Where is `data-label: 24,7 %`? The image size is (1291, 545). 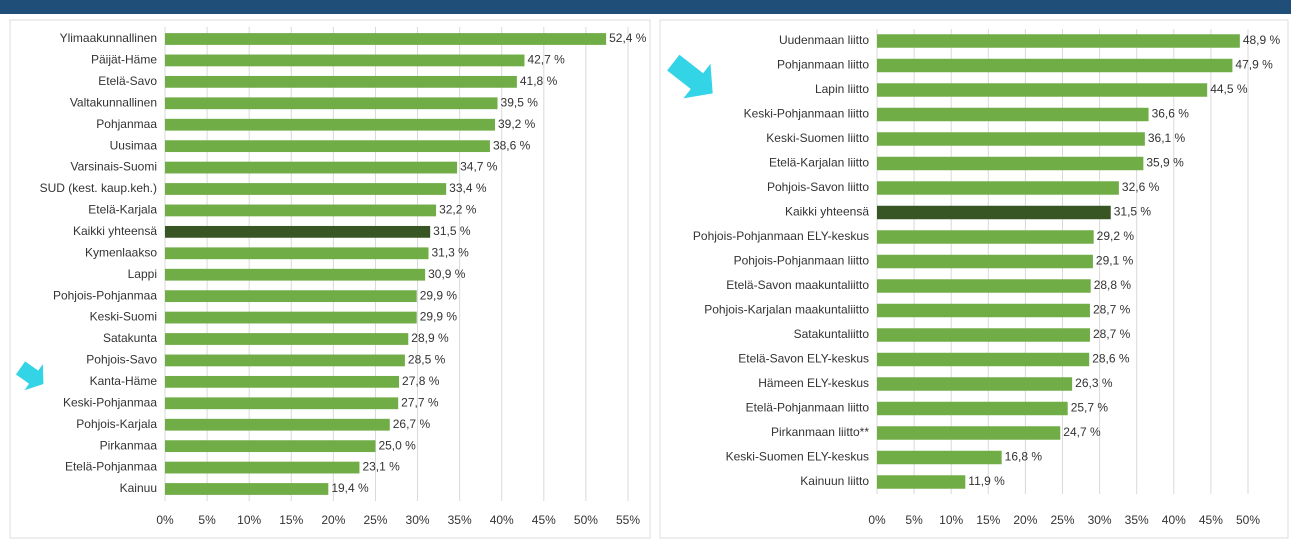 data-label: 24,7 % is located at coordinates (1082, 432).